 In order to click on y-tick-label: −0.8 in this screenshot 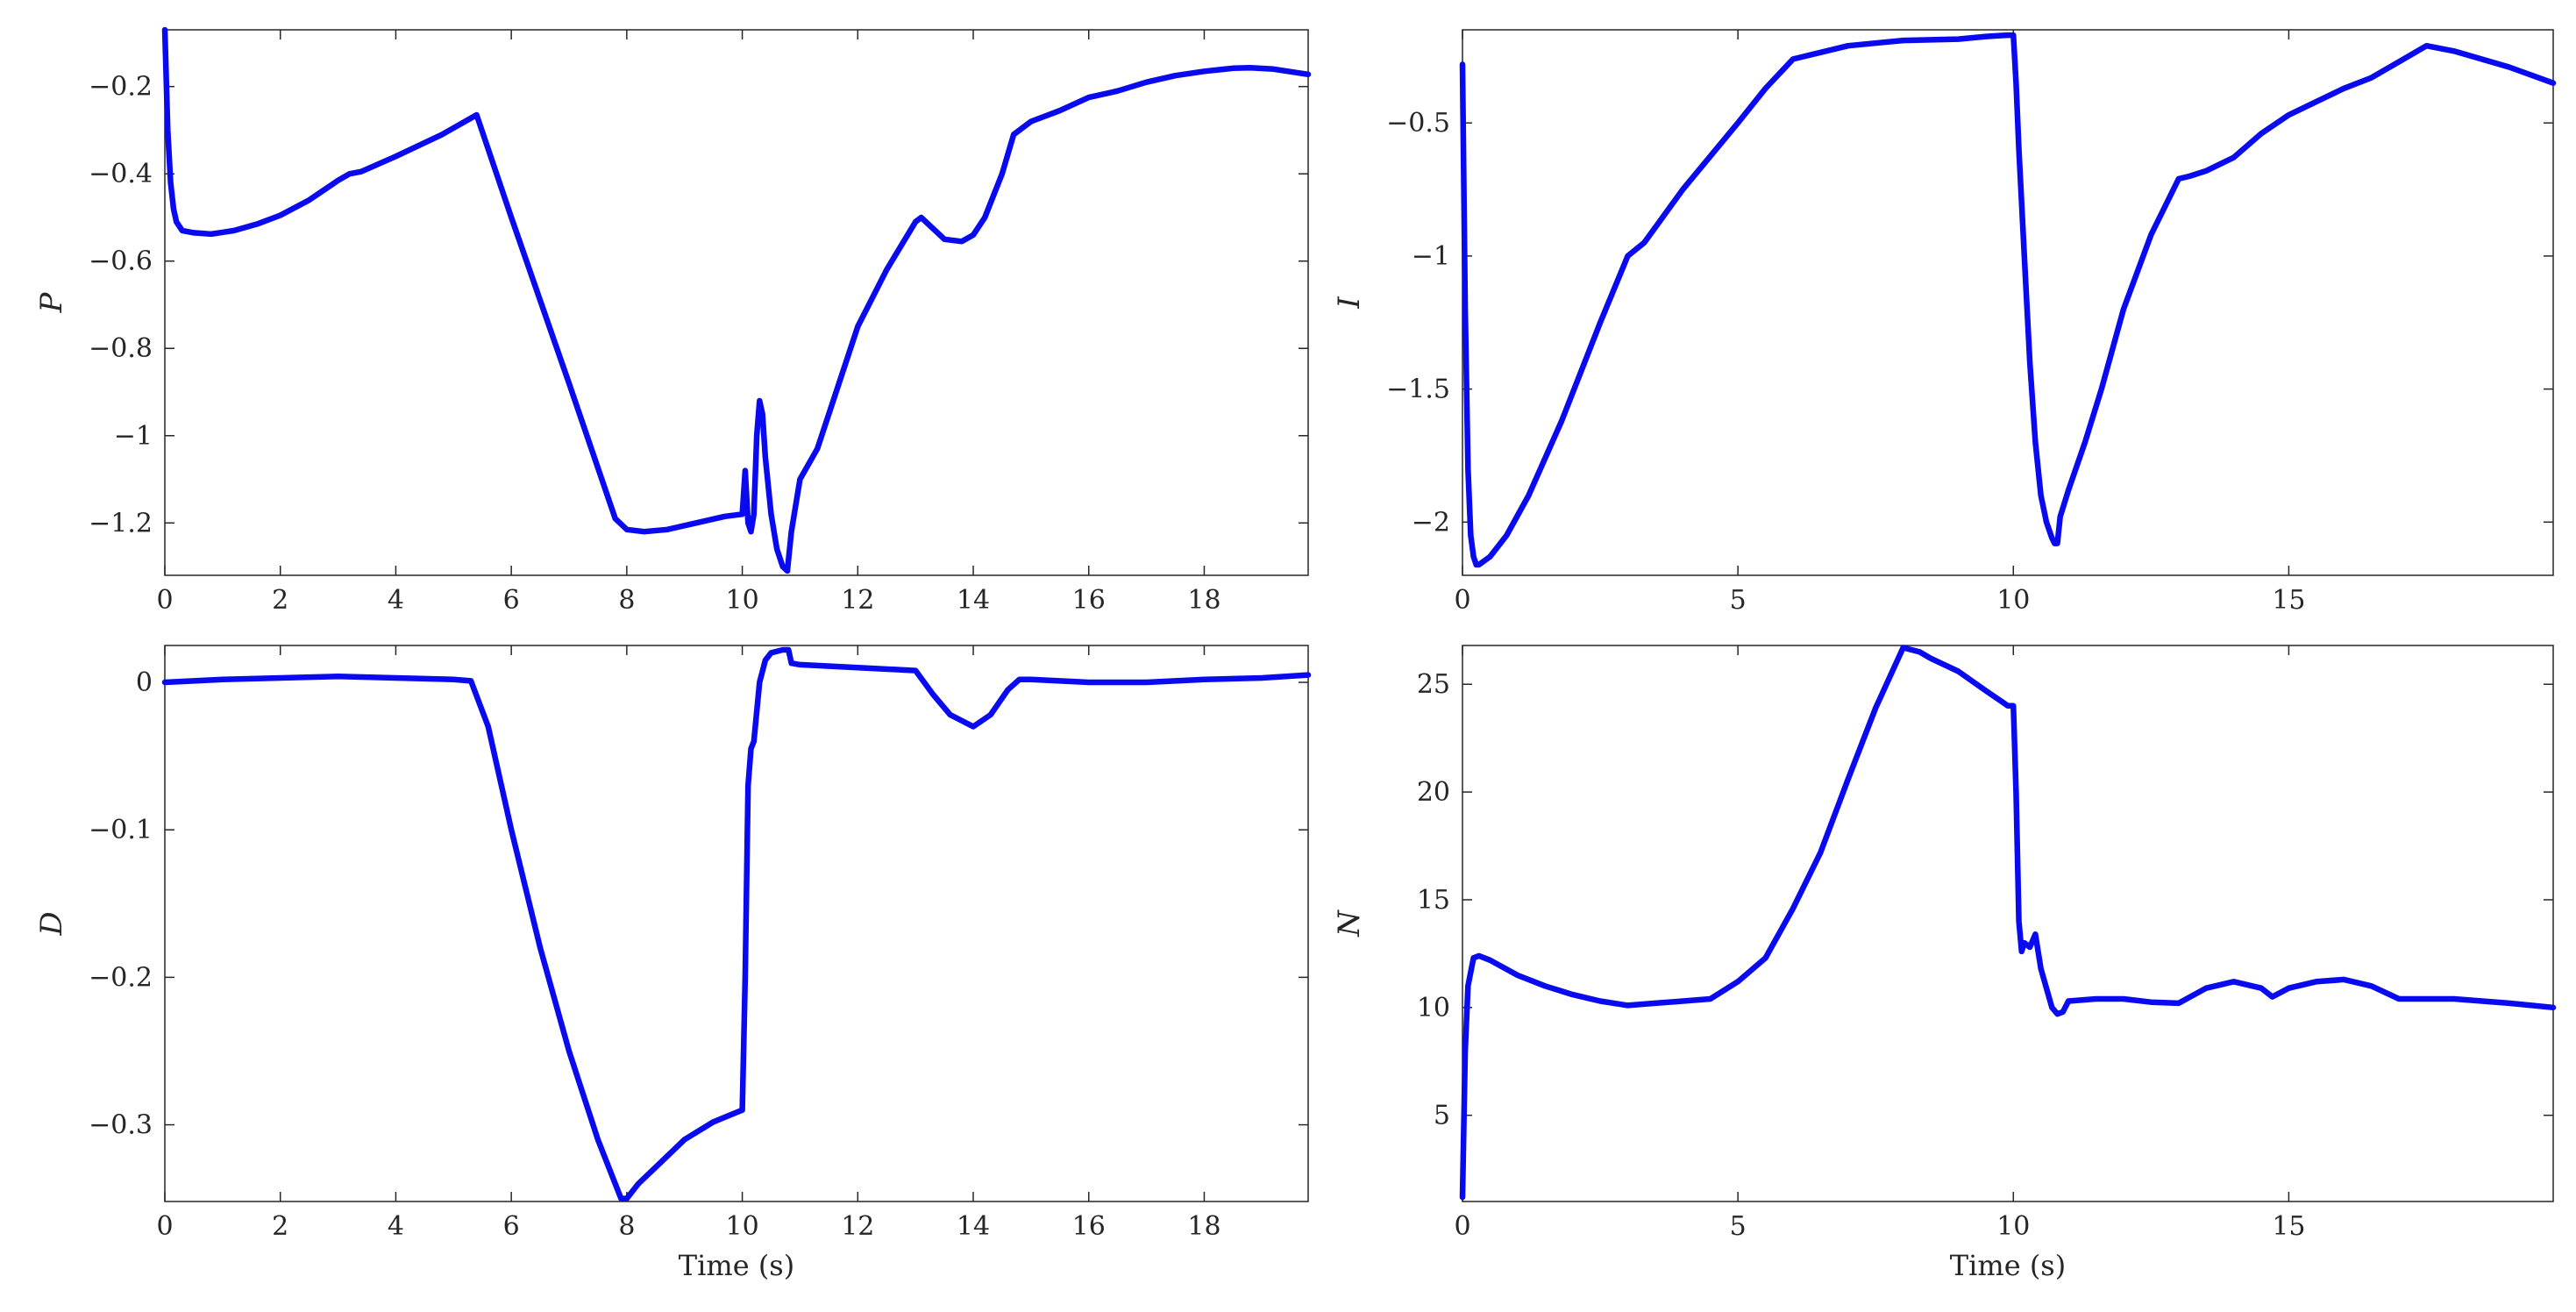, I will do `click(121, 348)`.